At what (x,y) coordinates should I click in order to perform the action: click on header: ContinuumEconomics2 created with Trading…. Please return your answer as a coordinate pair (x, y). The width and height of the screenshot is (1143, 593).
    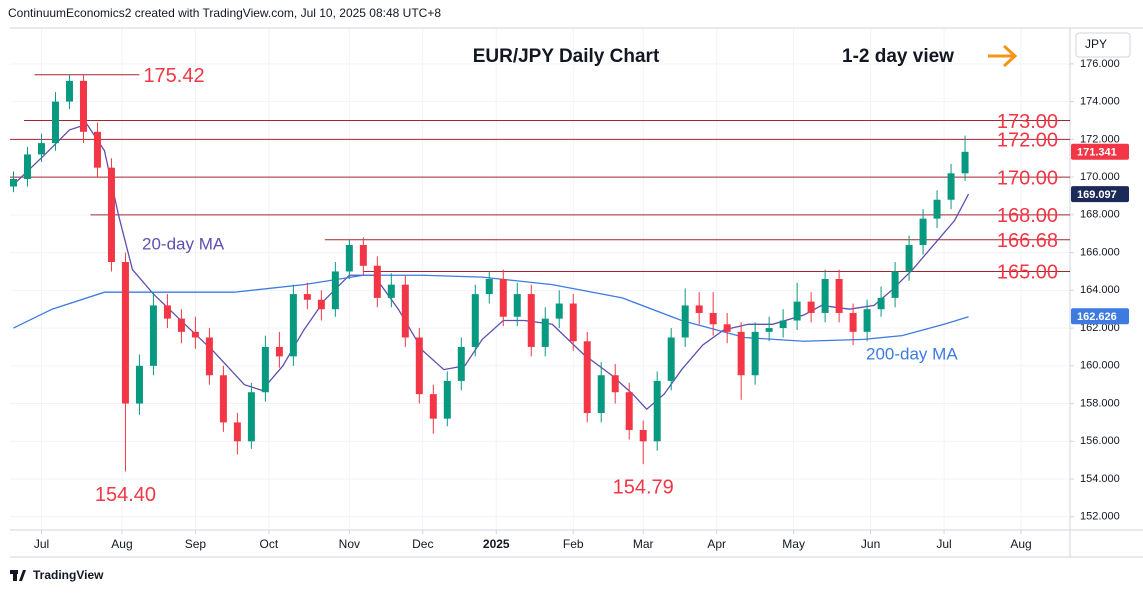
    Looking at the image, I should click on (224, 13).